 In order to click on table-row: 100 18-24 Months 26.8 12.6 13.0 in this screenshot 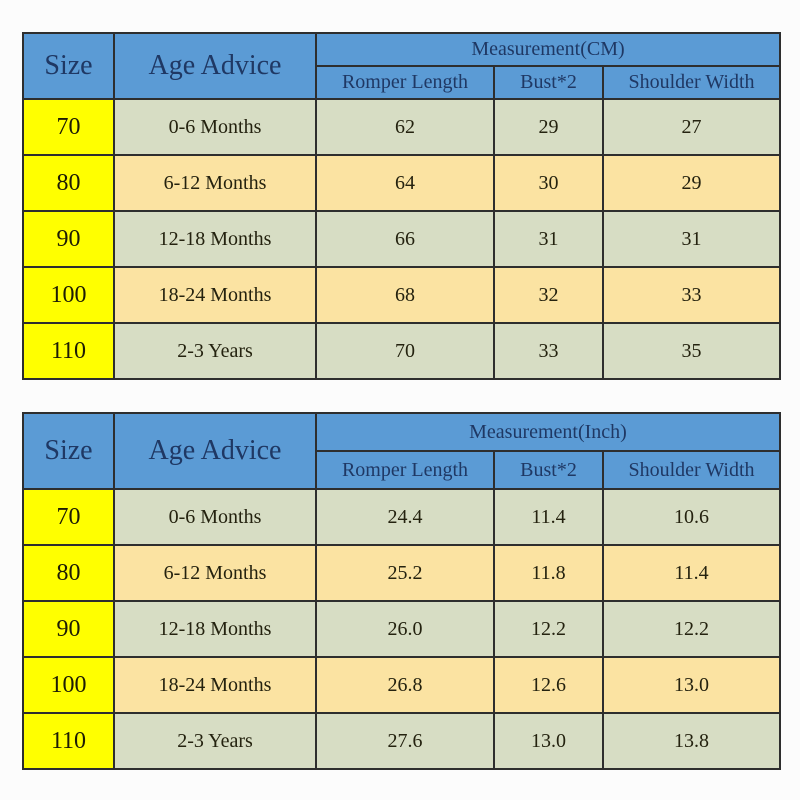, I will do `click(402, 685)`.